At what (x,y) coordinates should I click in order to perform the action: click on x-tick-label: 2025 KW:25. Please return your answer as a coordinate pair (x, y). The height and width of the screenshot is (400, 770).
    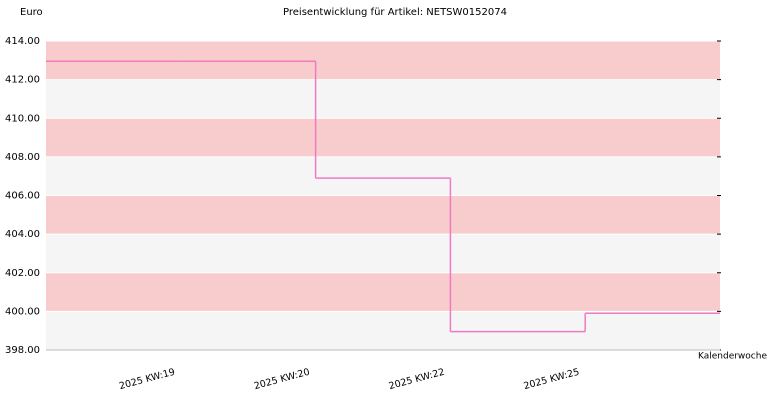
    Looking at the image, I should click on (552, 379).